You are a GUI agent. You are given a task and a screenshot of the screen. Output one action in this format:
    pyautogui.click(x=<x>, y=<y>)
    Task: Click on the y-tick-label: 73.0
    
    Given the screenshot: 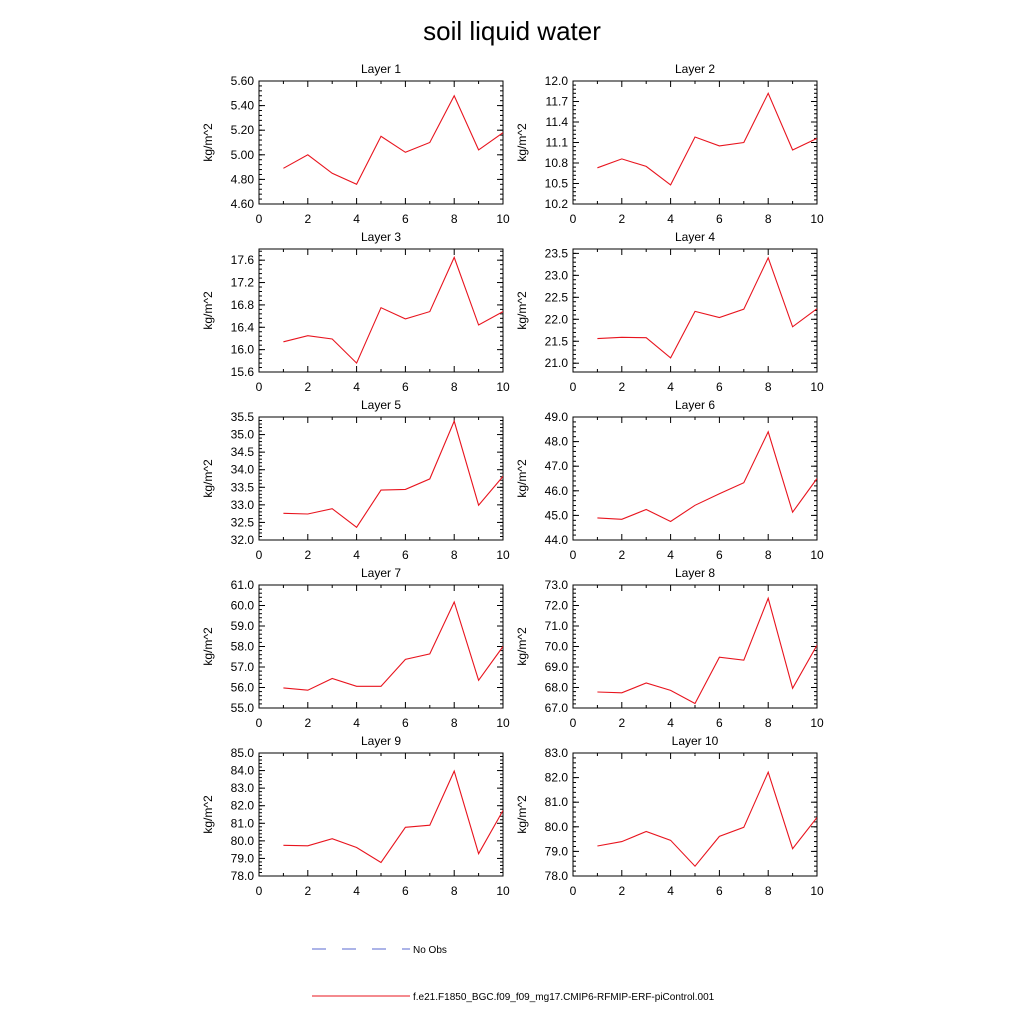 What is the action you would take?
    pyautogui.click(x=557, y=585)
    